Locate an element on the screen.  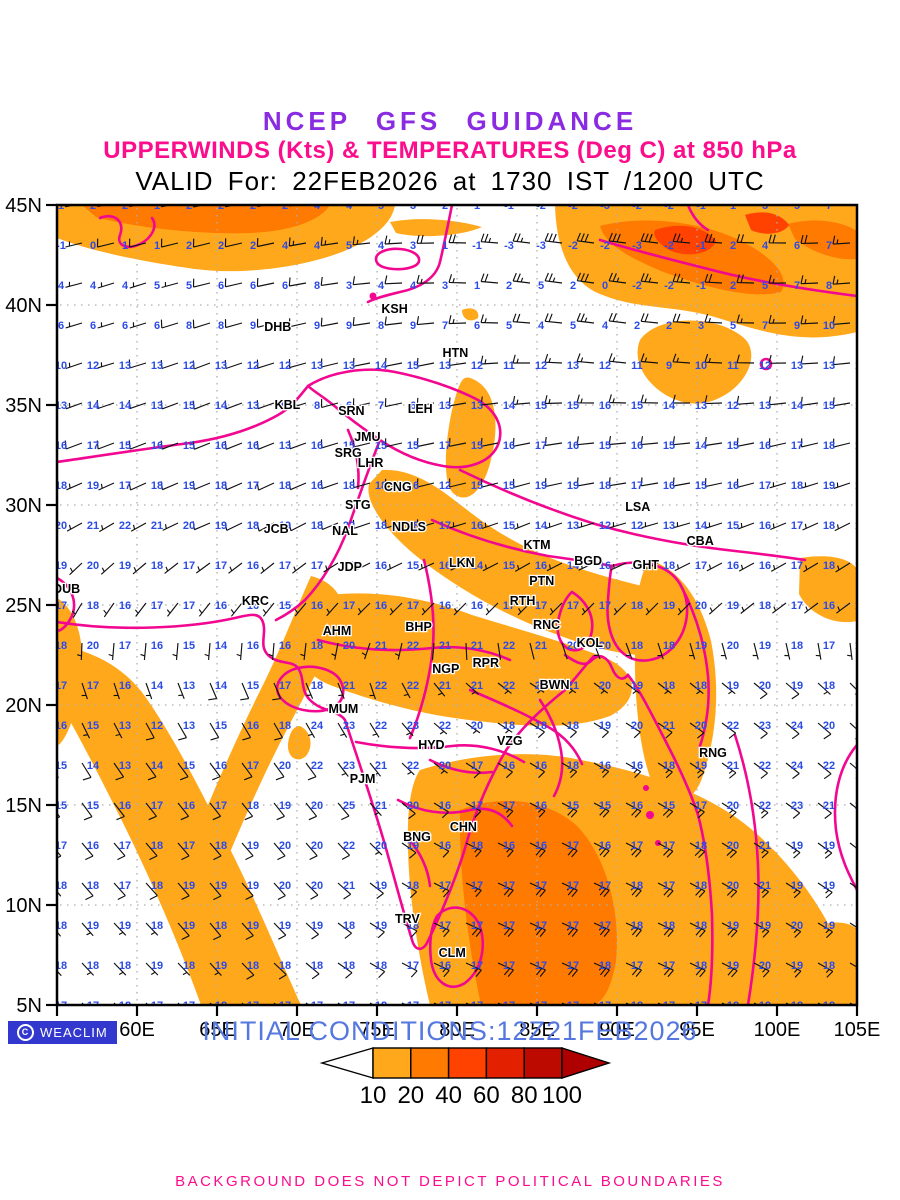
temp-value: 6 is located at coordinates (477, 326).